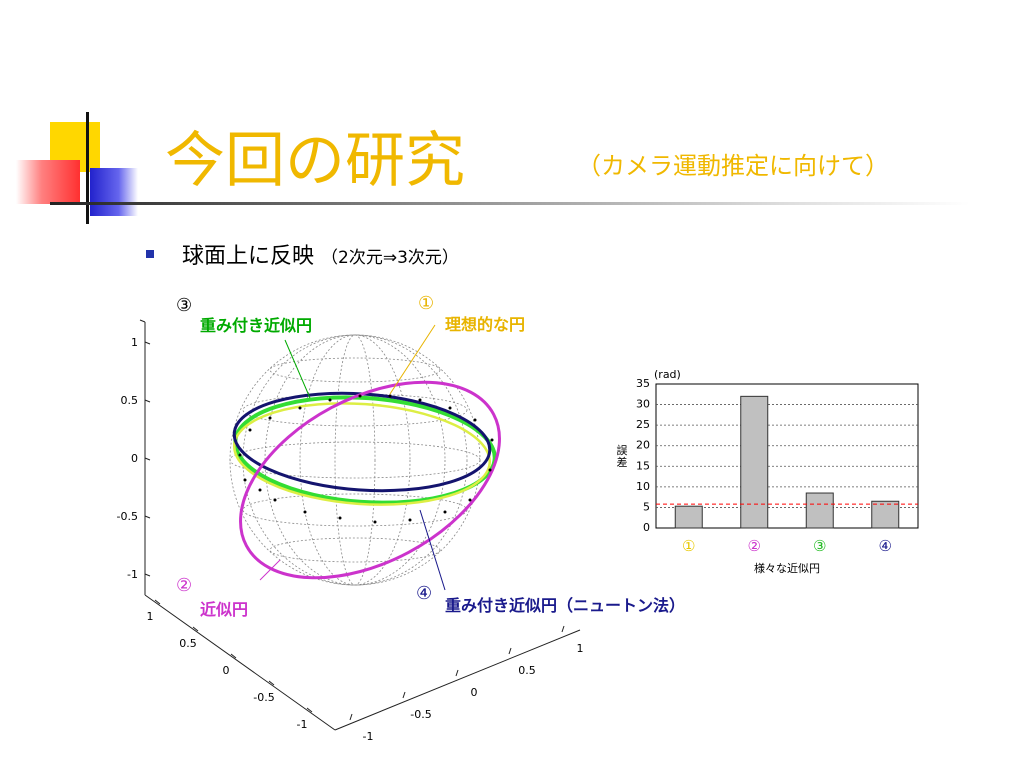  I want to click on y-tick-label: -1, so click(368, 736).